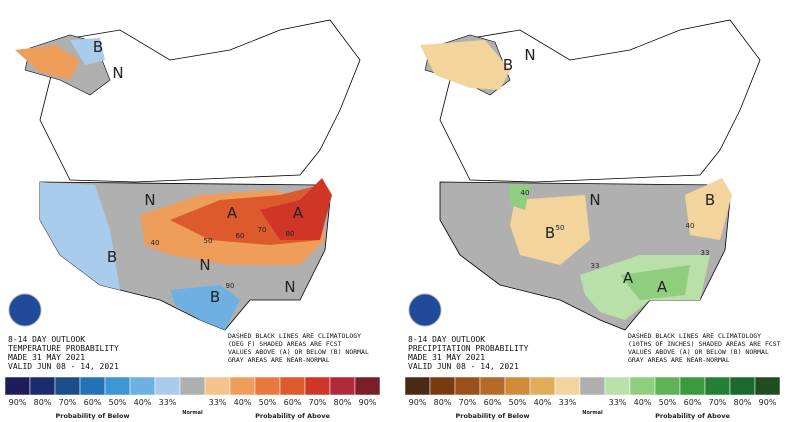 The height and width of the screenshot is (422, 800). I want to click on alaska-orange, so click(47, 62).